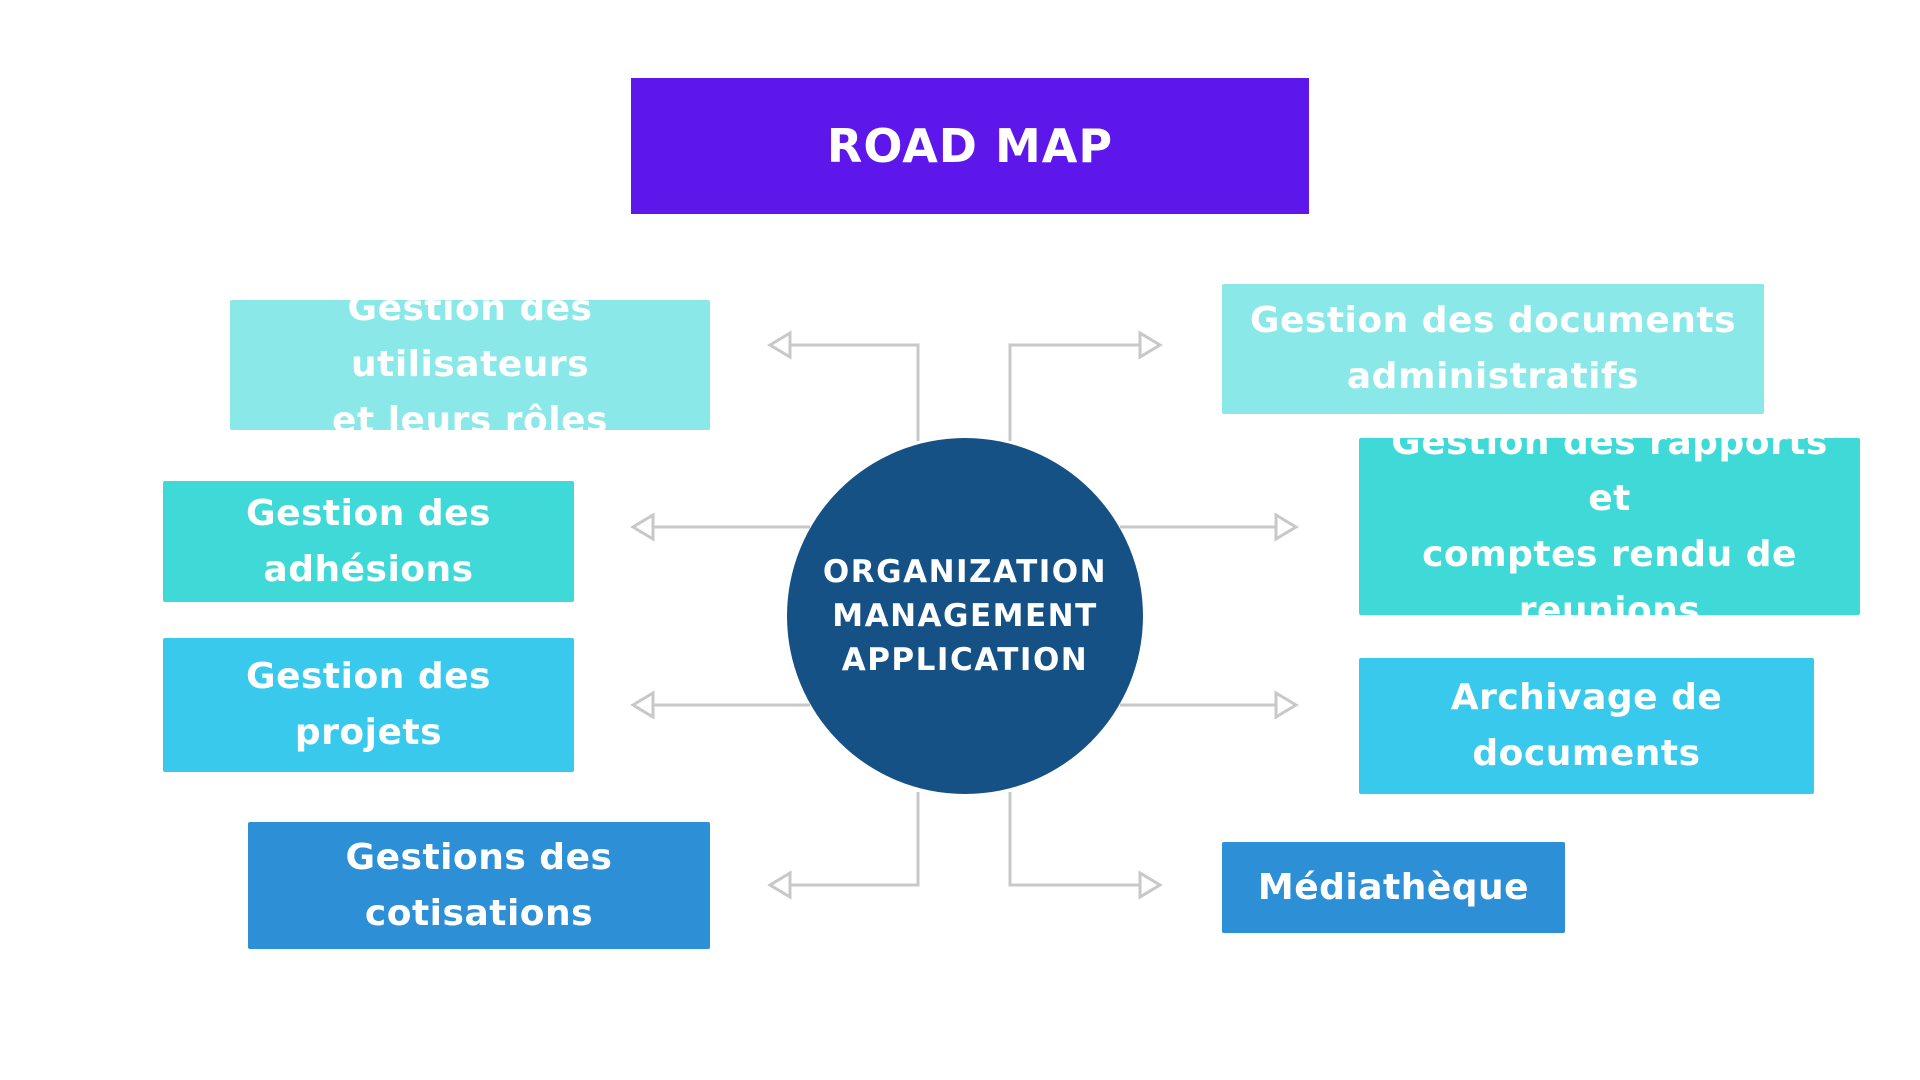 The width and height of the screenshot is (1920, 1080). I want to click on arrowhead-documents, so click(1150, 345).